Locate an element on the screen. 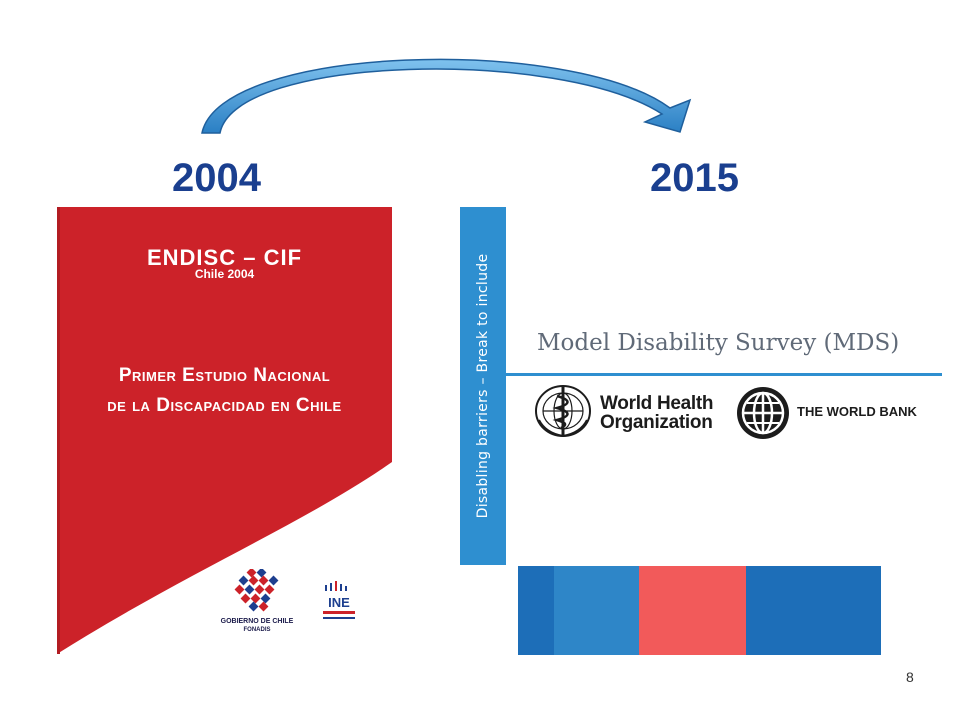 Image resolution: width=960 pixels, height=720 pixels. ine-logo-icon is located at coordinates (339, 600).